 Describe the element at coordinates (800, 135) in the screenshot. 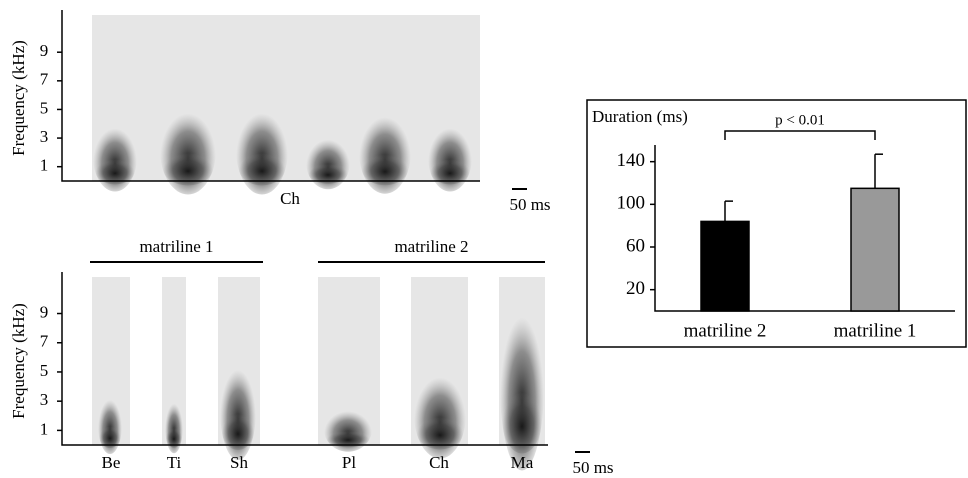

I see `significance-bracket` at that location.